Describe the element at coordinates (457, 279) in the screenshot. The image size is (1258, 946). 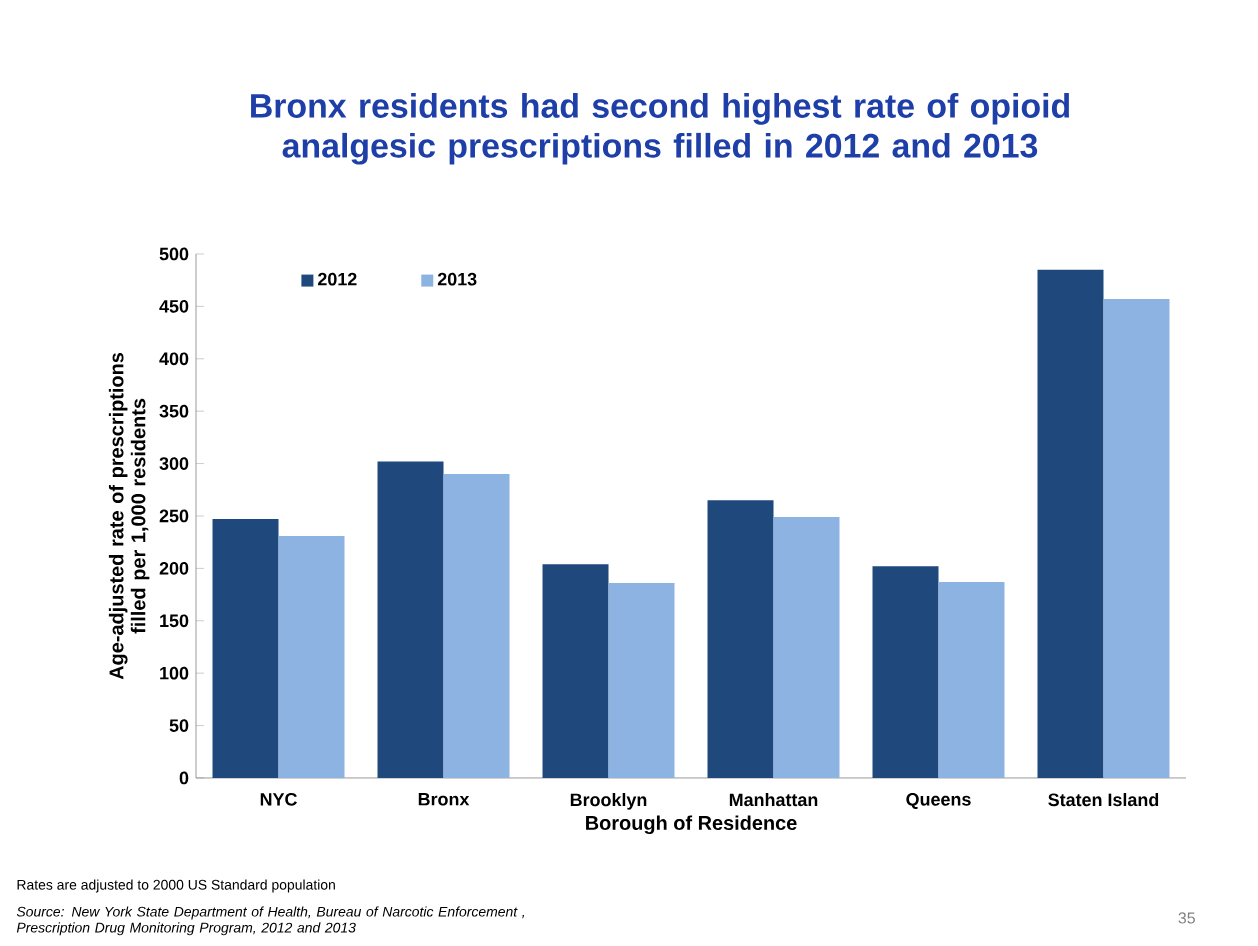
I see `legend-label: 2013` at that location.